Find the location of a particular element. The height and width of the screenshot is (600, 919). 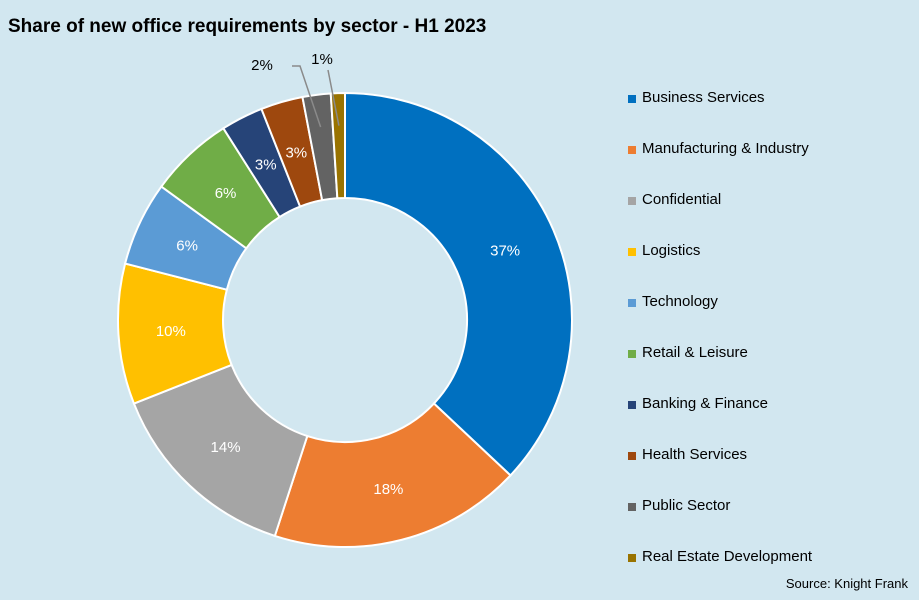

legend-label: Manufacturing & Industry is located at coordinates (725, 148).